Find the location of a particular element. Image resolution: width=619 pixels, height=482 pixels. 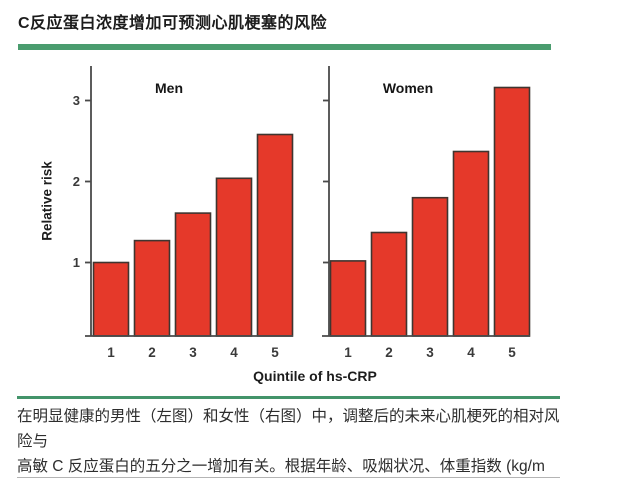

men-panel-title: Men is located at coordinates (169, 88).